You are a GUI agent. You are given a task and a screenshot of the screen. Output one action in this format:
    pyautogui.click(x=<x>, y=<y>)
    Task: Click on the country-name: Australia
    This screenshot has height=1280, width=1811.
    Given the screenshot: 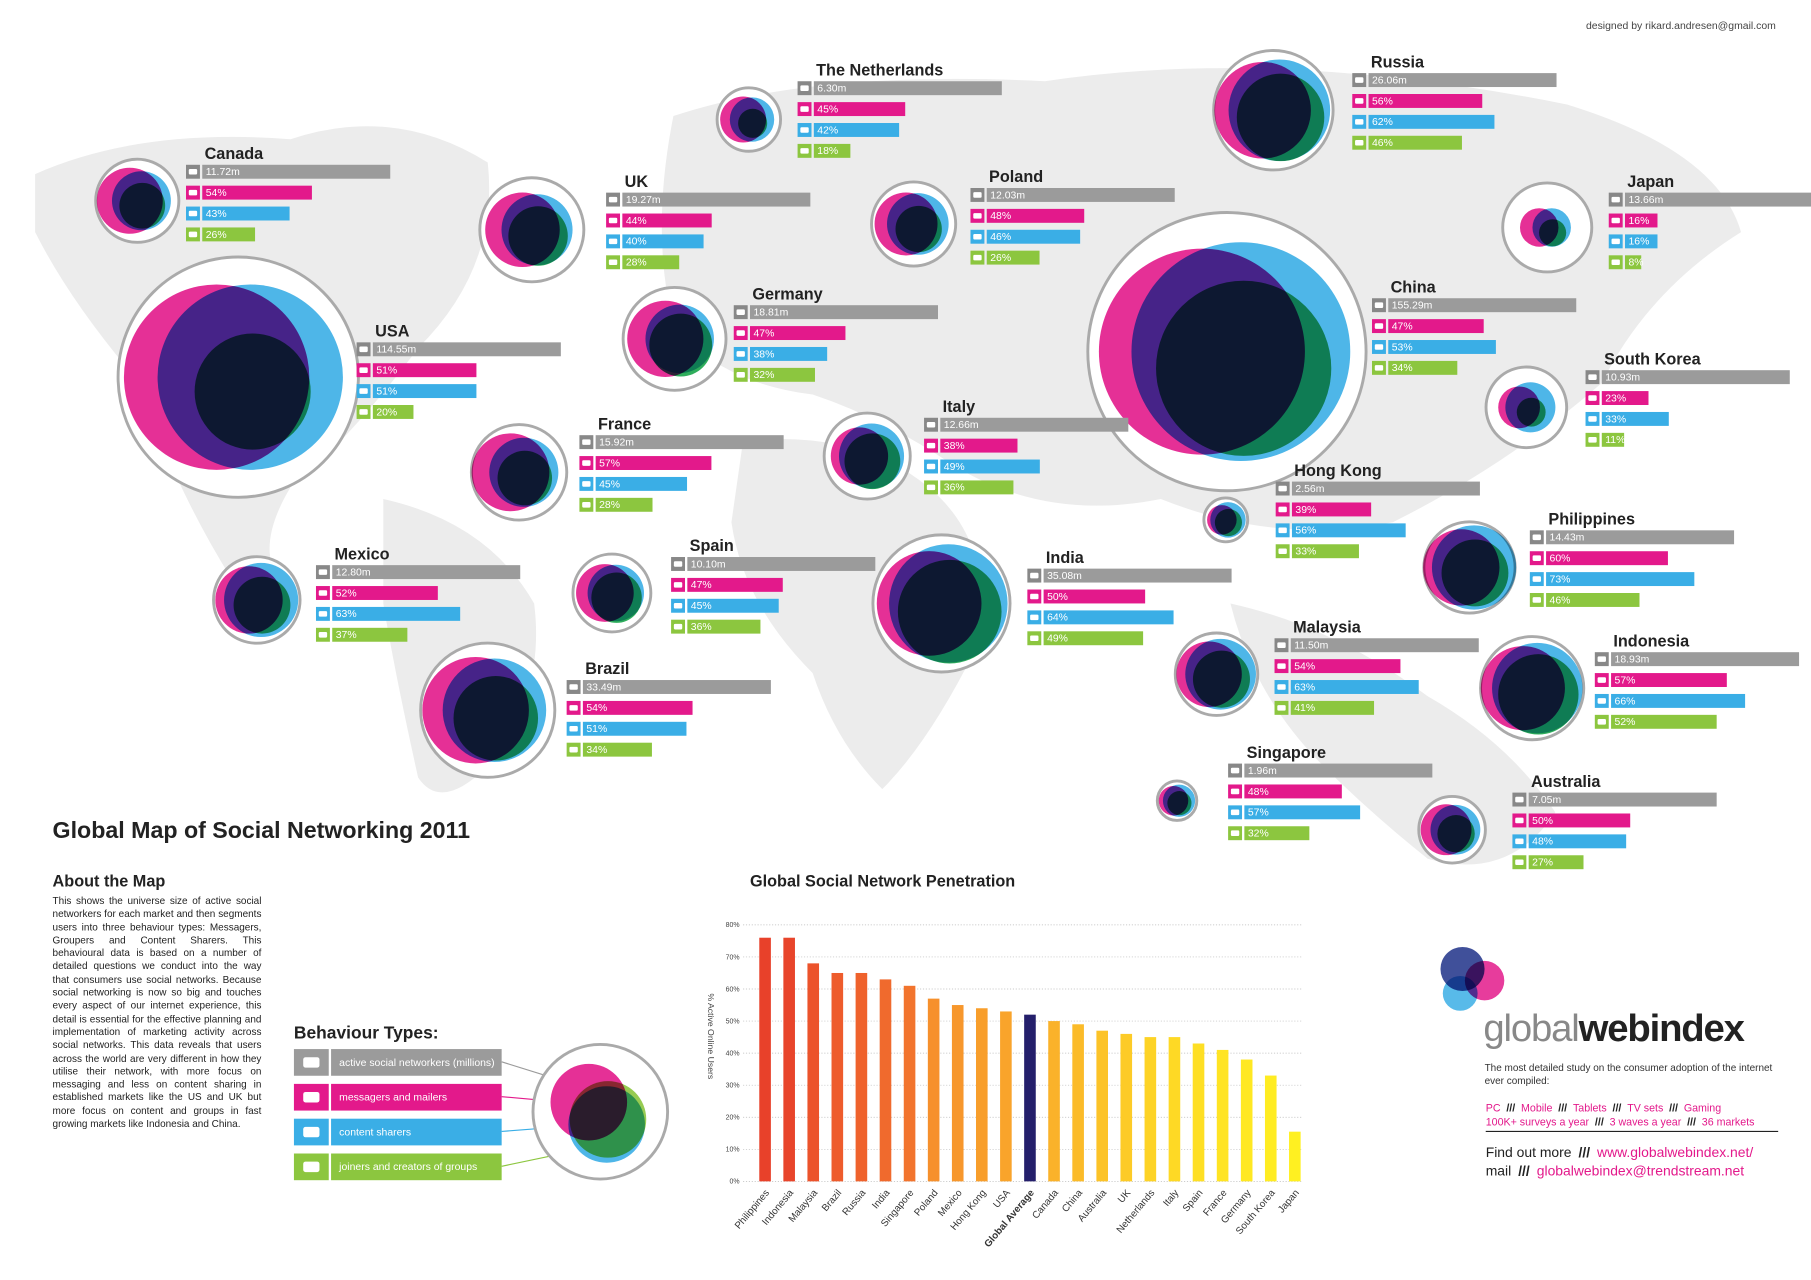 What is the action you would take?
    pyautogui.click(x=1566, y=782)
    